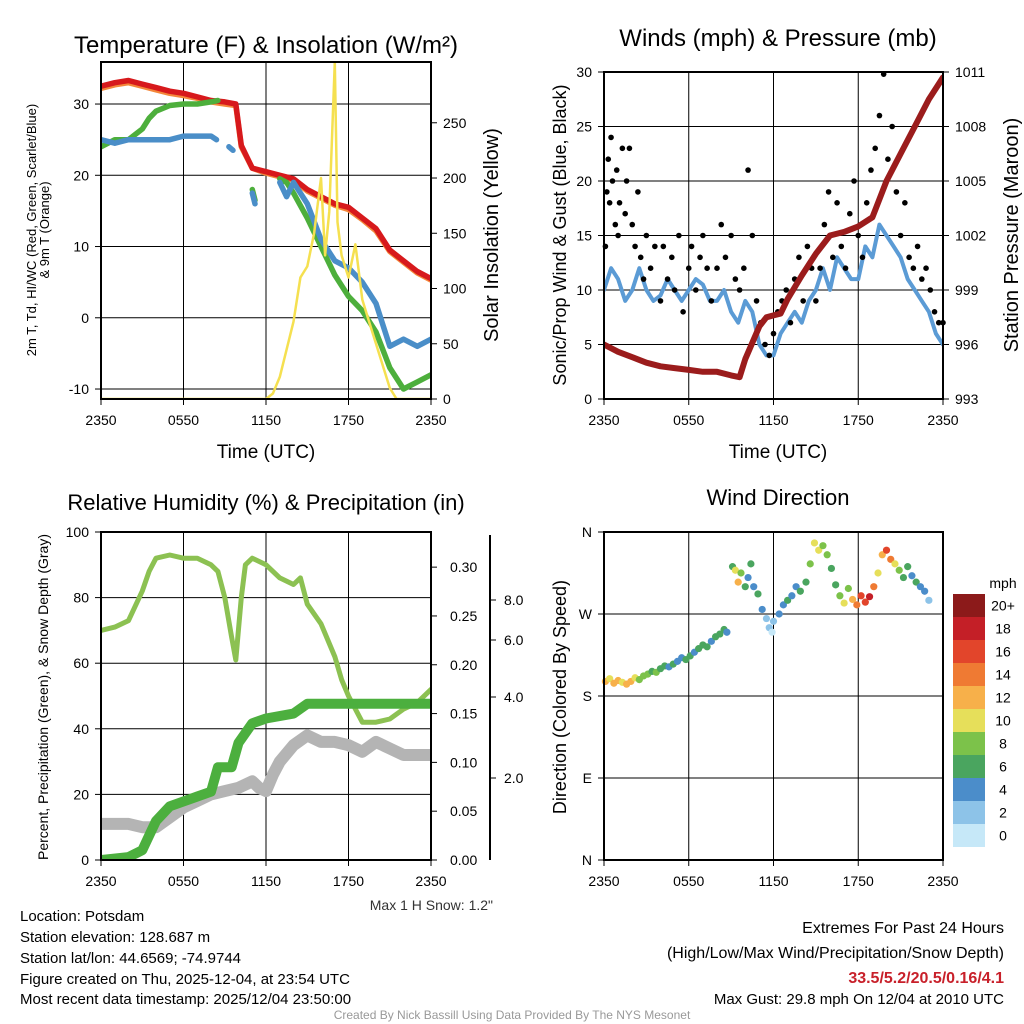 The image size is (1024, 1024). What do you see at coordinates (266, 881) in the screenshot?
I see `x-tick-label: 1150` at bounding box center [266, 881].